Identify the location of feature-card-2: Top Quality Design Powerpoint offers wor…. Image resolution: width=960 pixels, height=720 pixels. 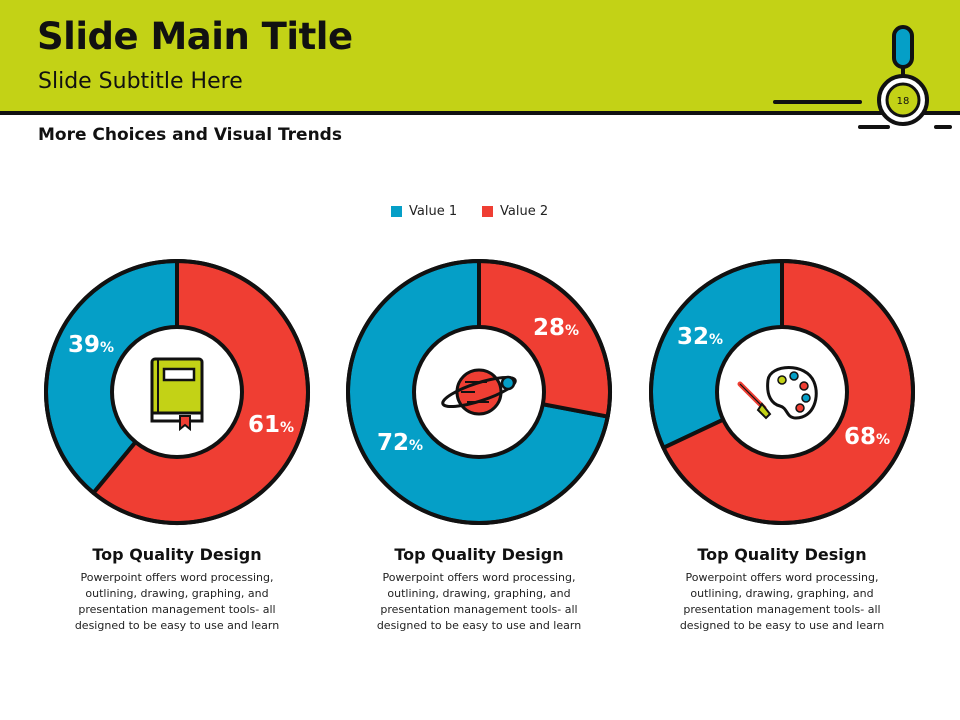
(479, 589).